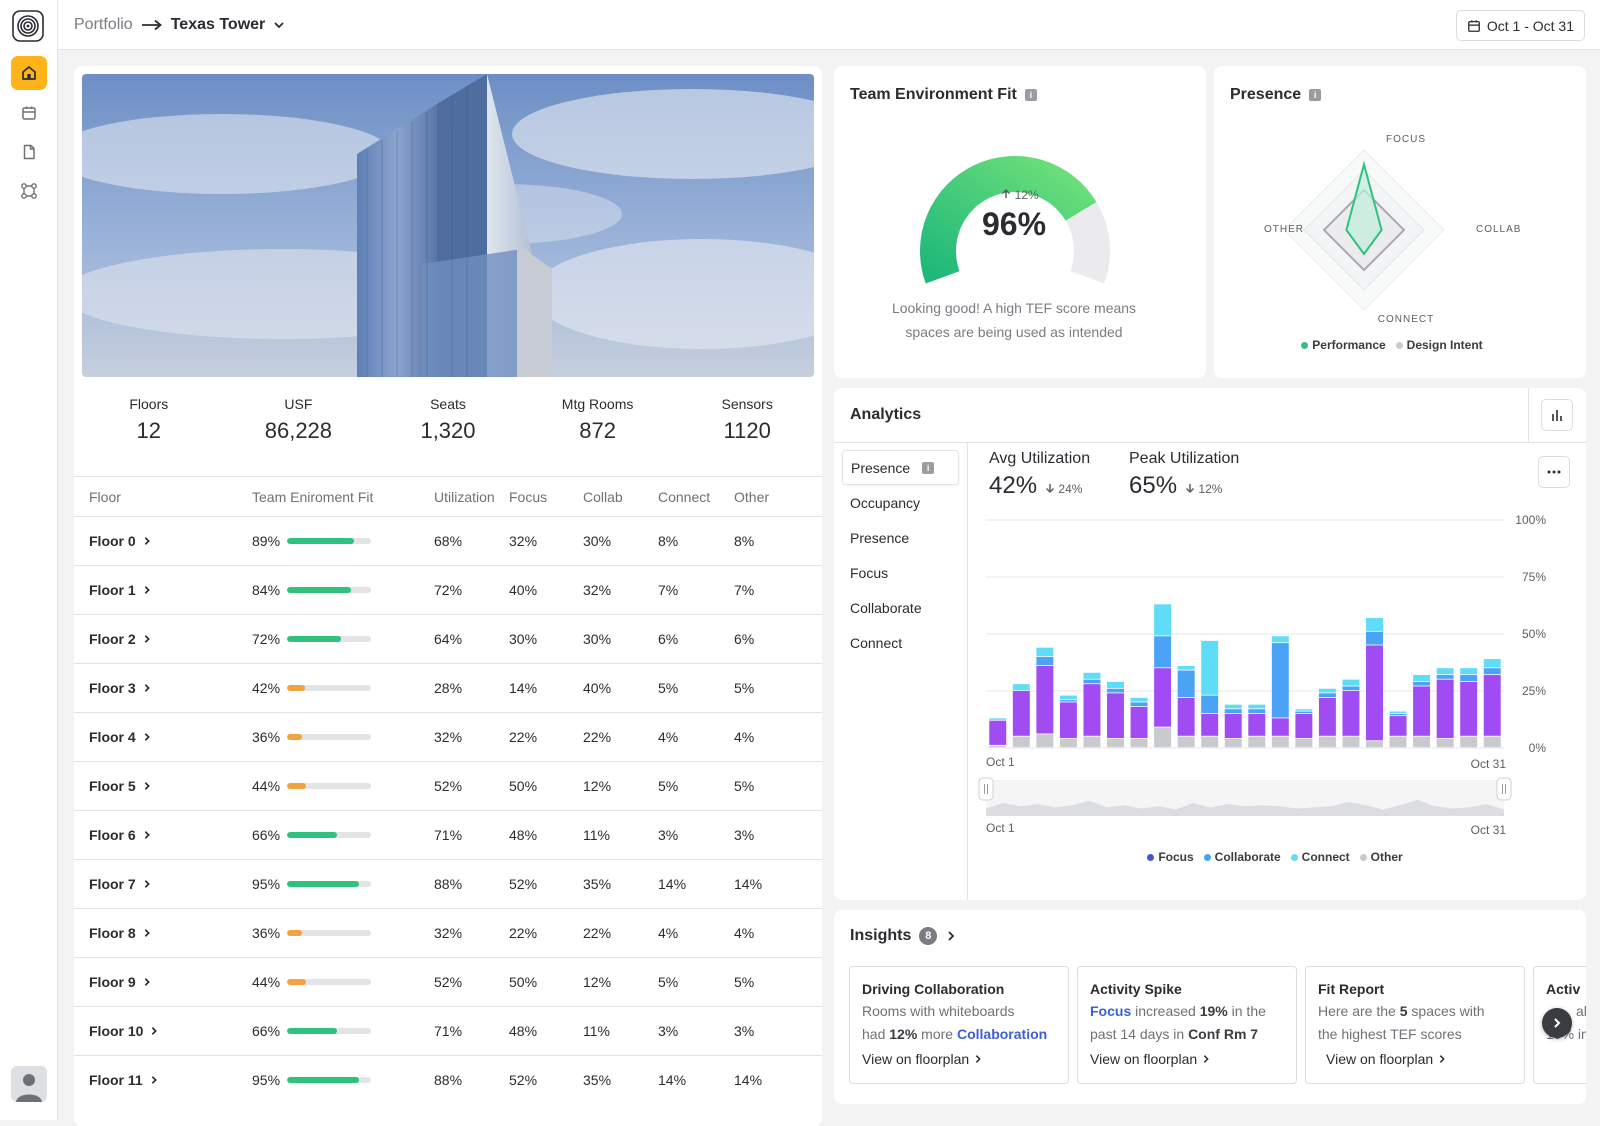  I want to click on table-row: Floor 4 36% 32% 22% 22% 4% 4%, so click(448, 736).